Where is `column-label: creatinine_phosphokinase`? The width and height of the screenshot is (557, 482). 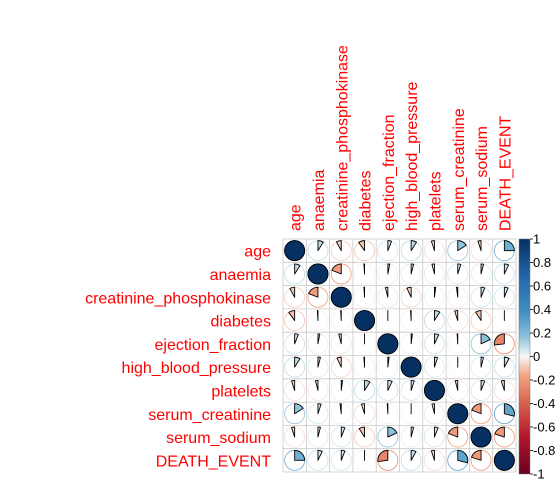
column-label: creatinine_phosphokinase is located at coordinates (342, 138).